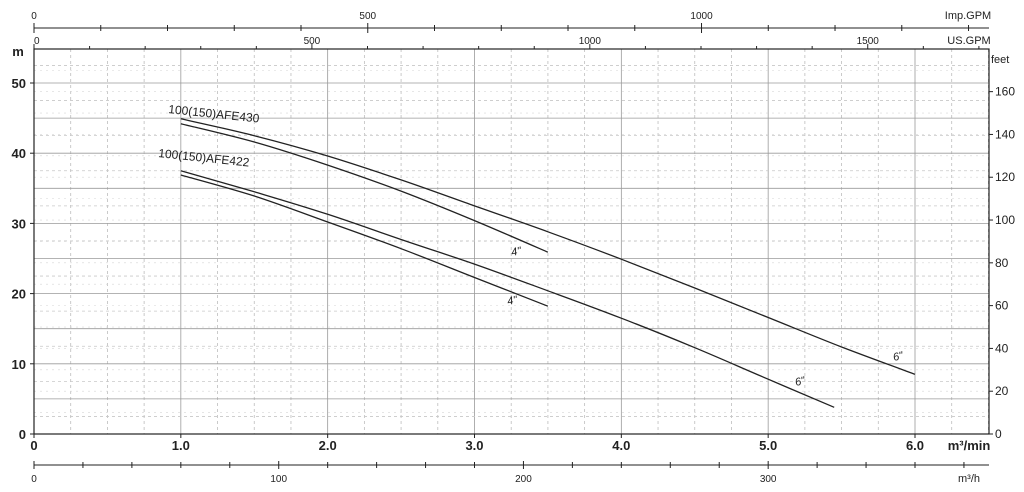 This screenshot has height=492, width=1024. What do you see at coordinates (19, 83) in the screenshot?
I see `y-left-tick-label: 50` at bounding box center [19, 83].